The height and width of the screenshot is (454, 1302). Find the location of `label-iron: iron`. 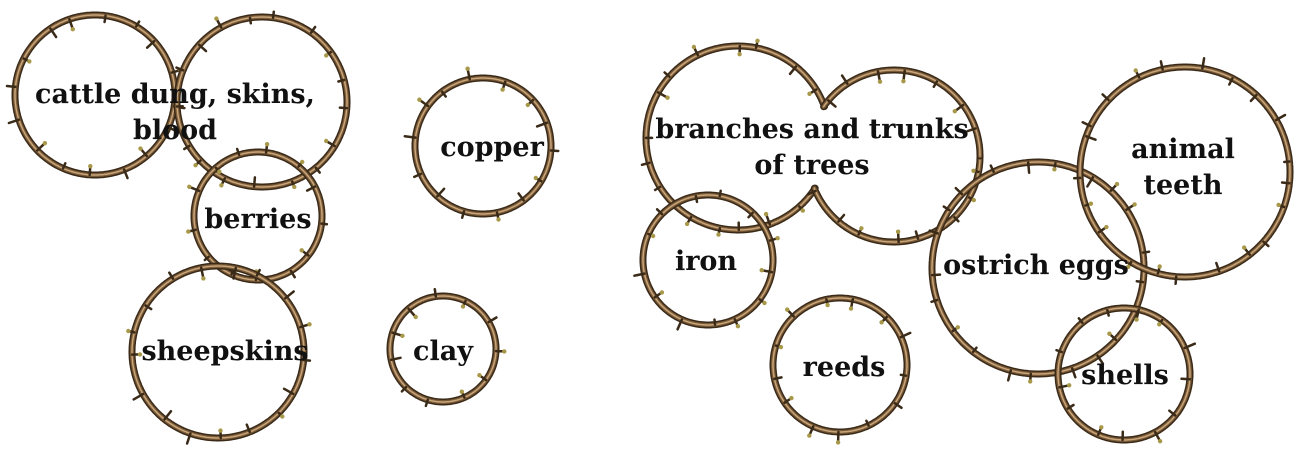

label-iron: iron is located at coordinates (706, 261).